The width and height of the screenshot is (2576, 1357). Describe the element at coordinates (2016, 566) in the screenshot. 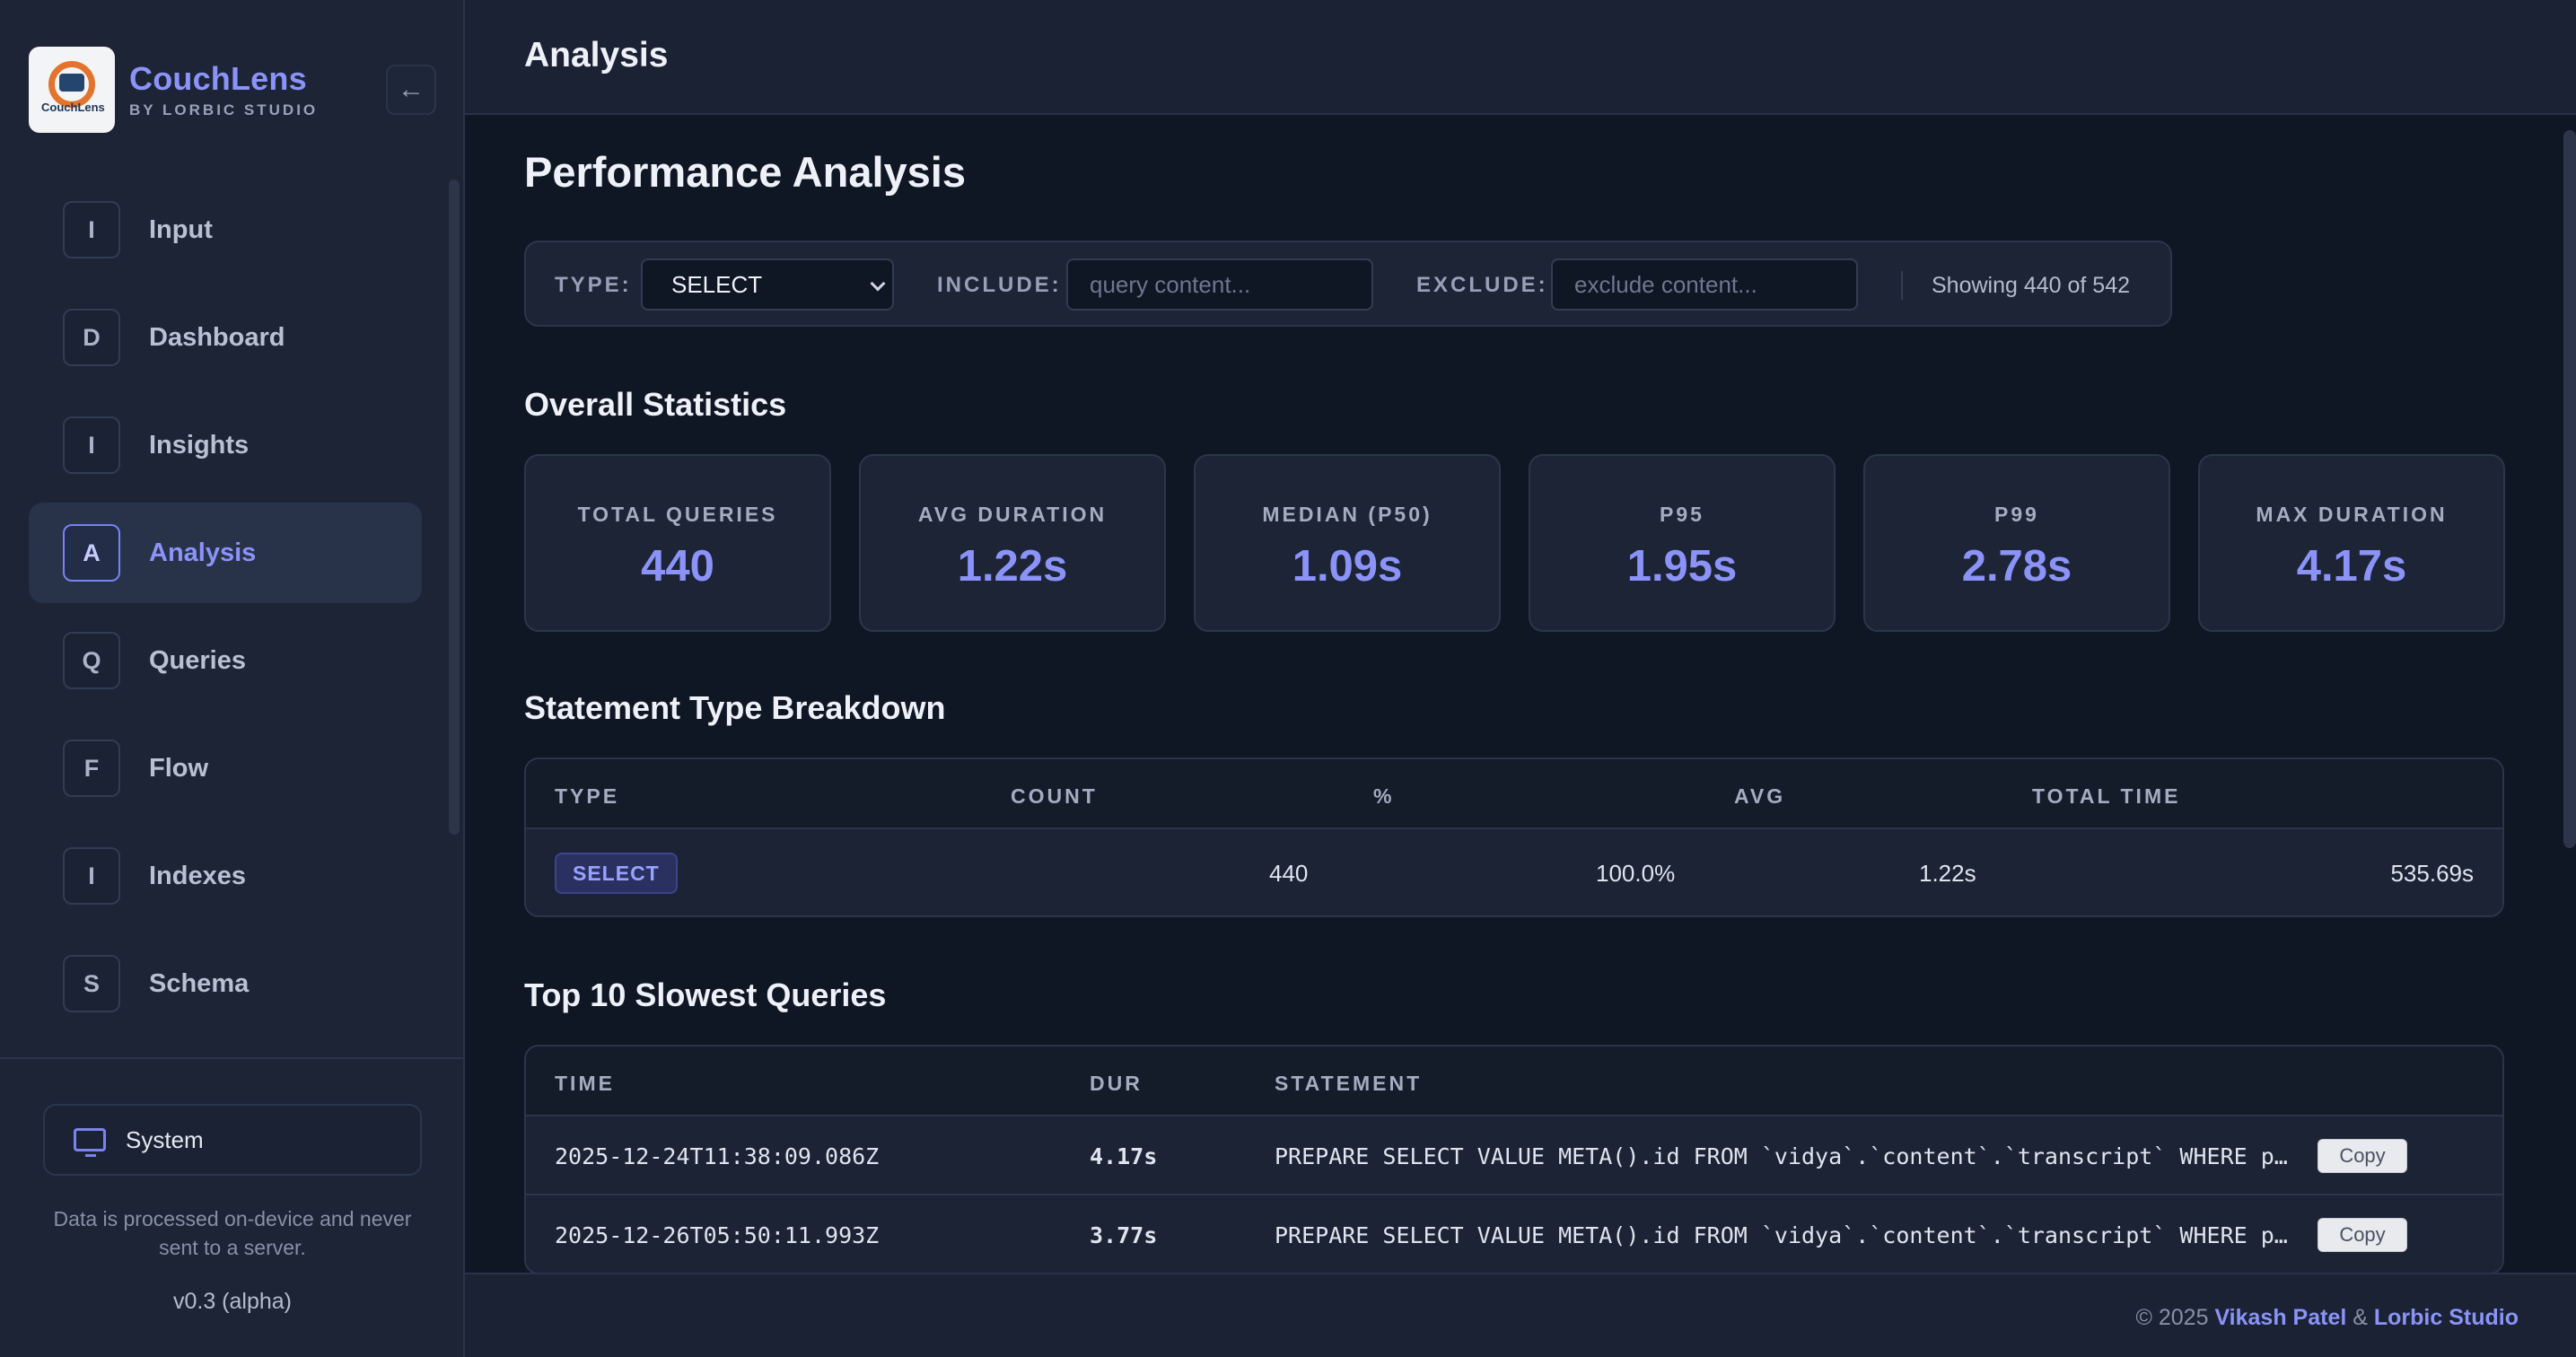

I see `stat-value: 2.78s` at that location.